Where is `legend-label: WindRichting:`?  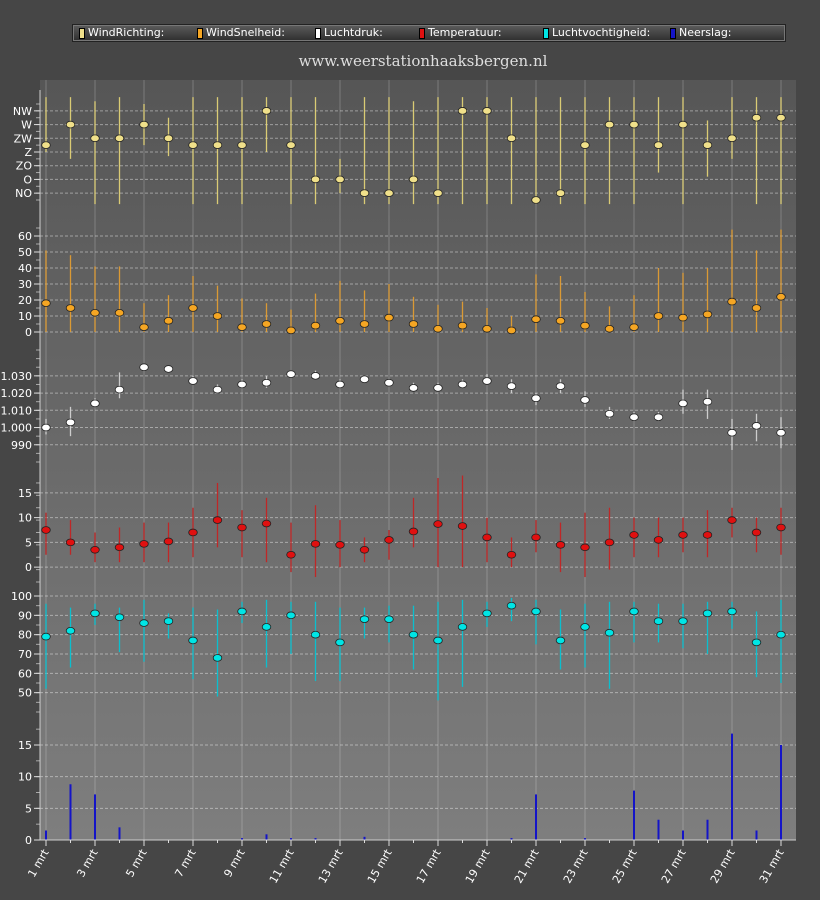 legend-label: WindRichting: is located at coordinates (126, 32).